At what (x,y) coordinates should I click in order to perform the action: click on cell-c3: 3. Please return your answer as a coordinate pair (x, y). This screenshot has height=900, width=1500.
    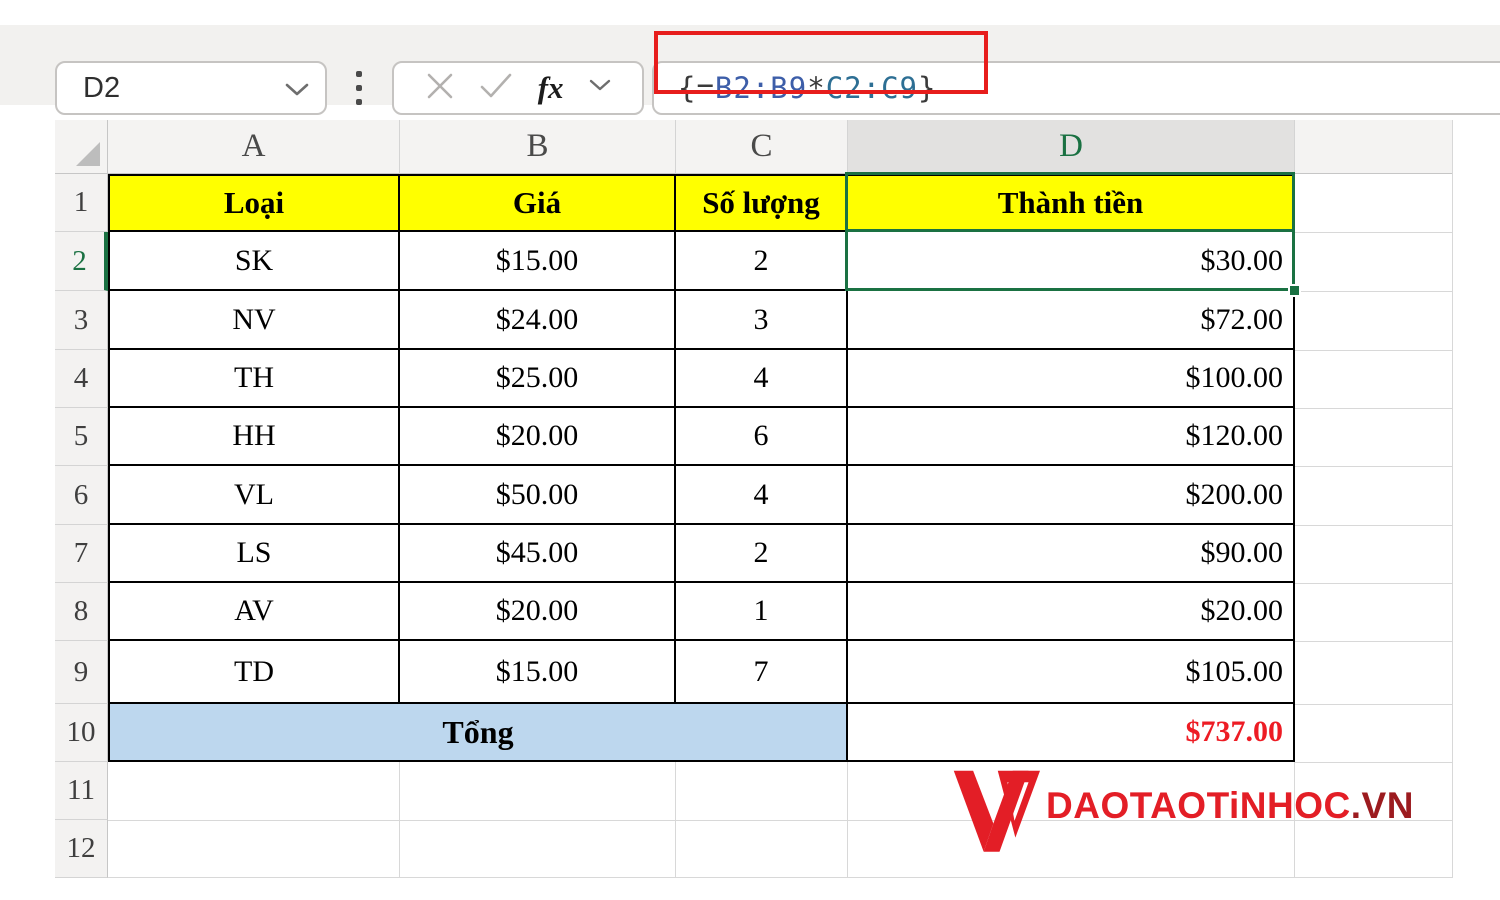
    Looking at the image, I should click on (762, 320).